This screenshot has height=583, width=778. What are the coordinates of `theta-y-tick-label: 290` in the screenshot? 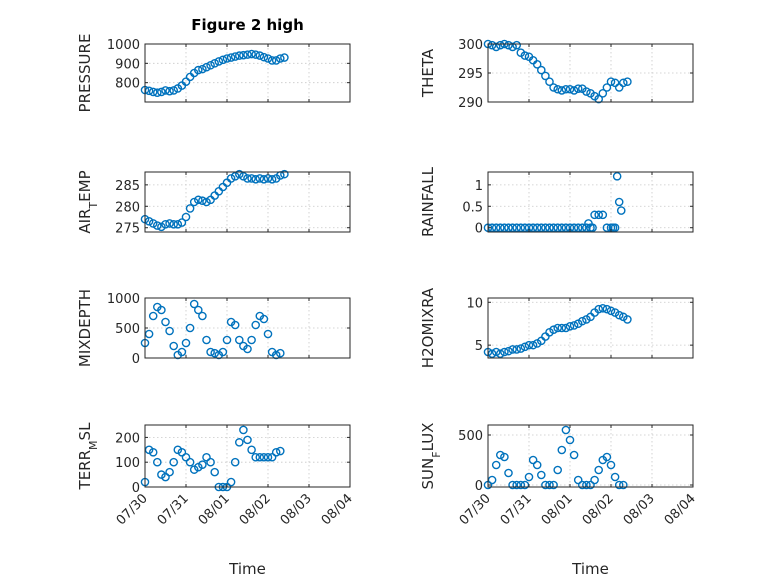 It's located at (470, 103).